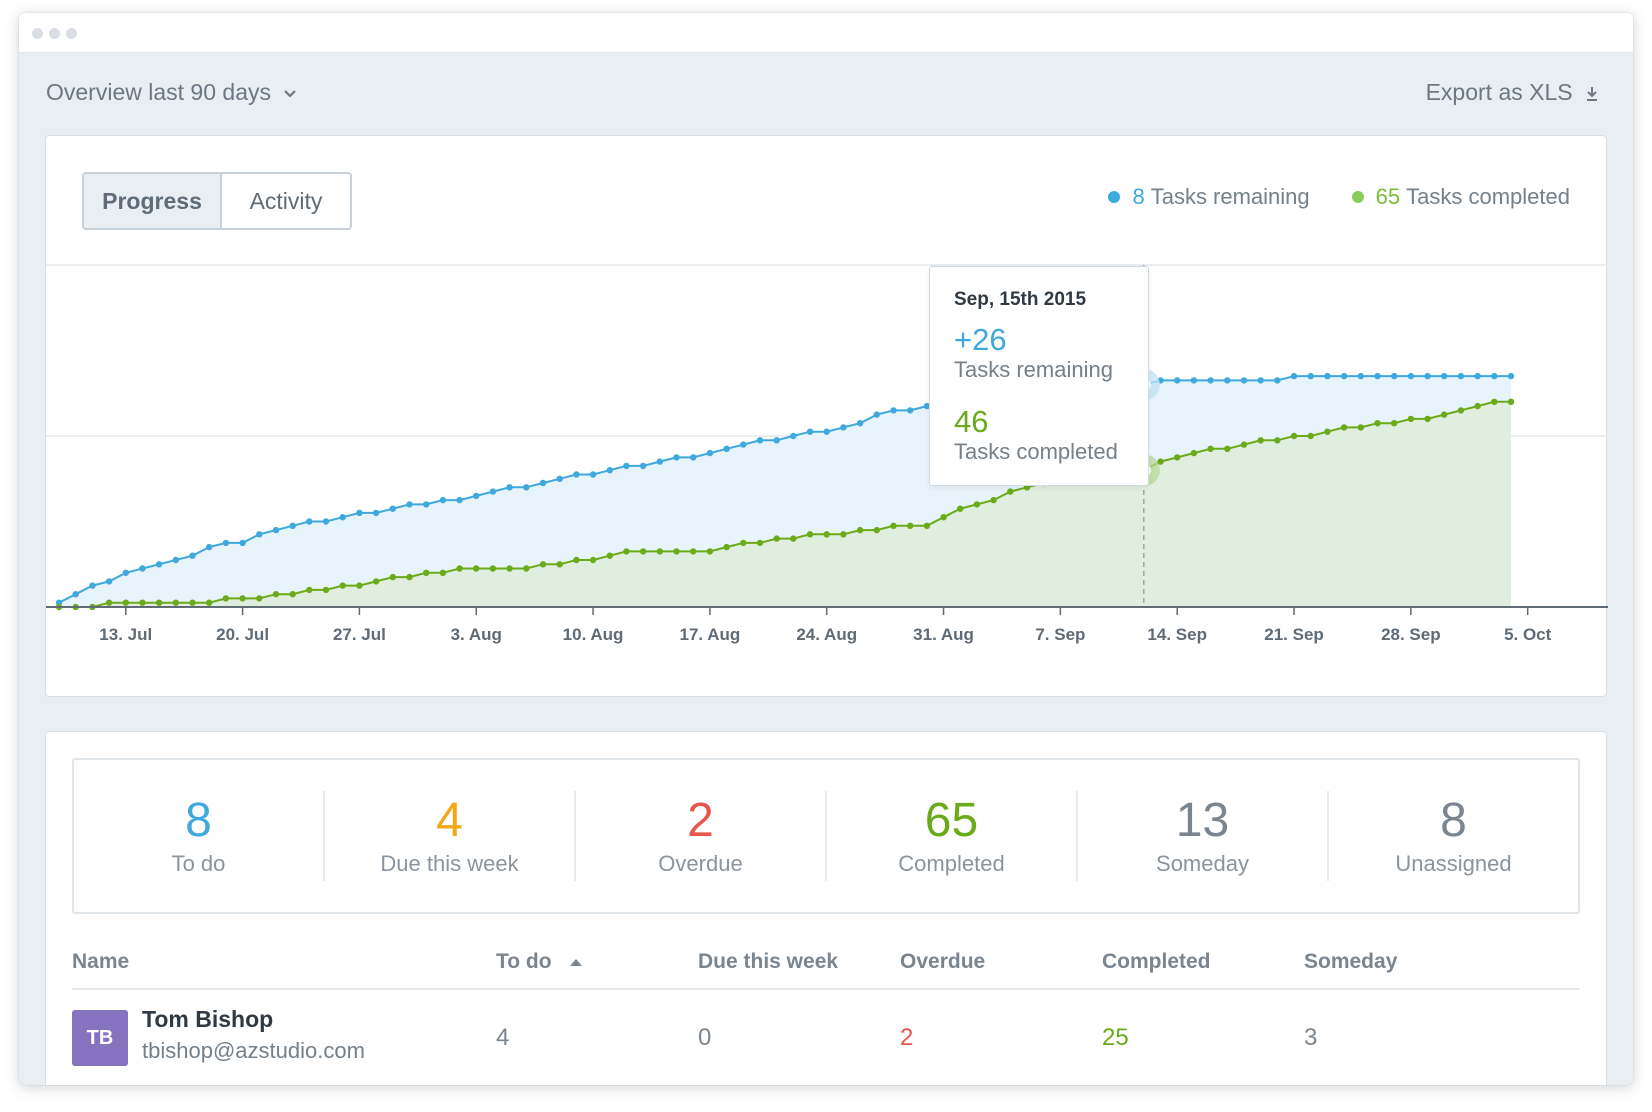 The width and height of the screenshot is (1652, 1112). Describe the element at coordinates (1060, 634) in the screenshot. I see `x-tick-label: 7. Sep` at that location.